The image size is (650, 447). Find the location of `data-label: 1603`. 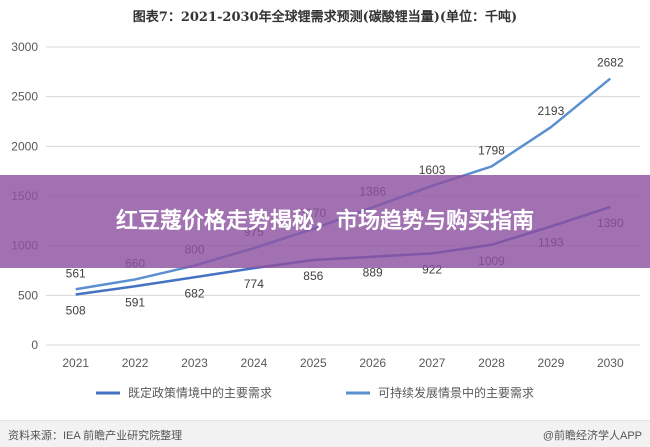

data-label: 1603 is located at coordinates (432, 170).